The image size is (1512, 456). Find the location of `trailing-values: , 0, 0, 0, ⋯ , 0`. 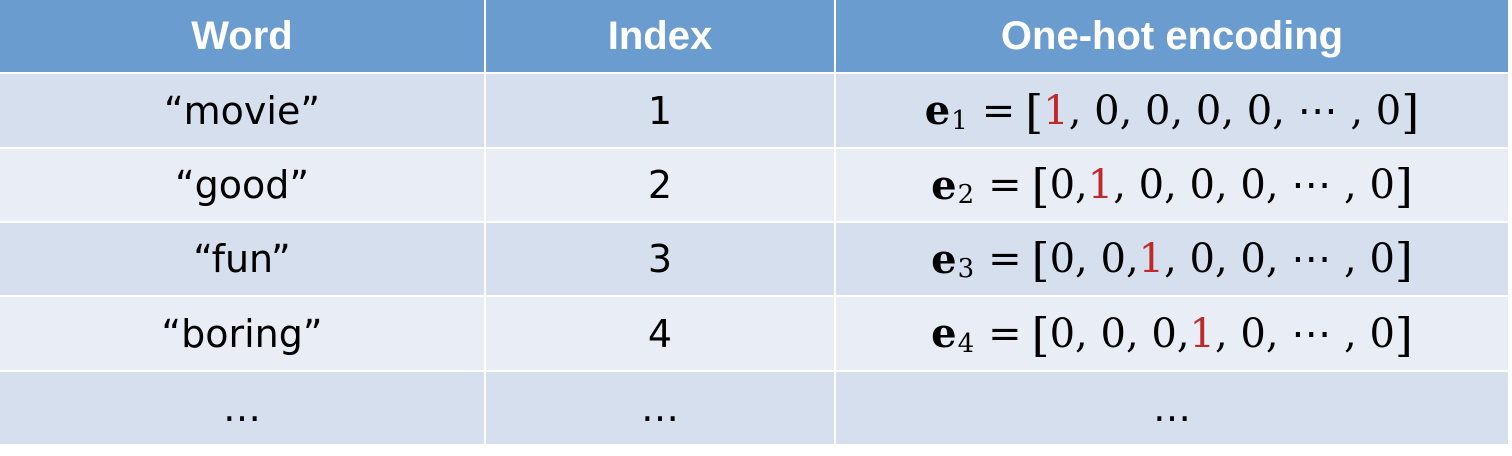

trailing-values: , 0, 0, 0, ⋯ , 0 is located at coordinates (1254, 185).